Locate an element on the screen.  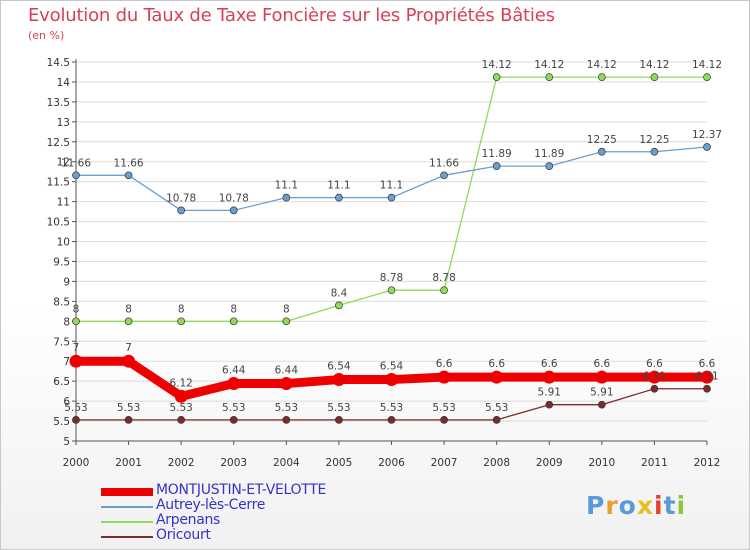
data-label: 6.12 is located at coordinates (180, 383).